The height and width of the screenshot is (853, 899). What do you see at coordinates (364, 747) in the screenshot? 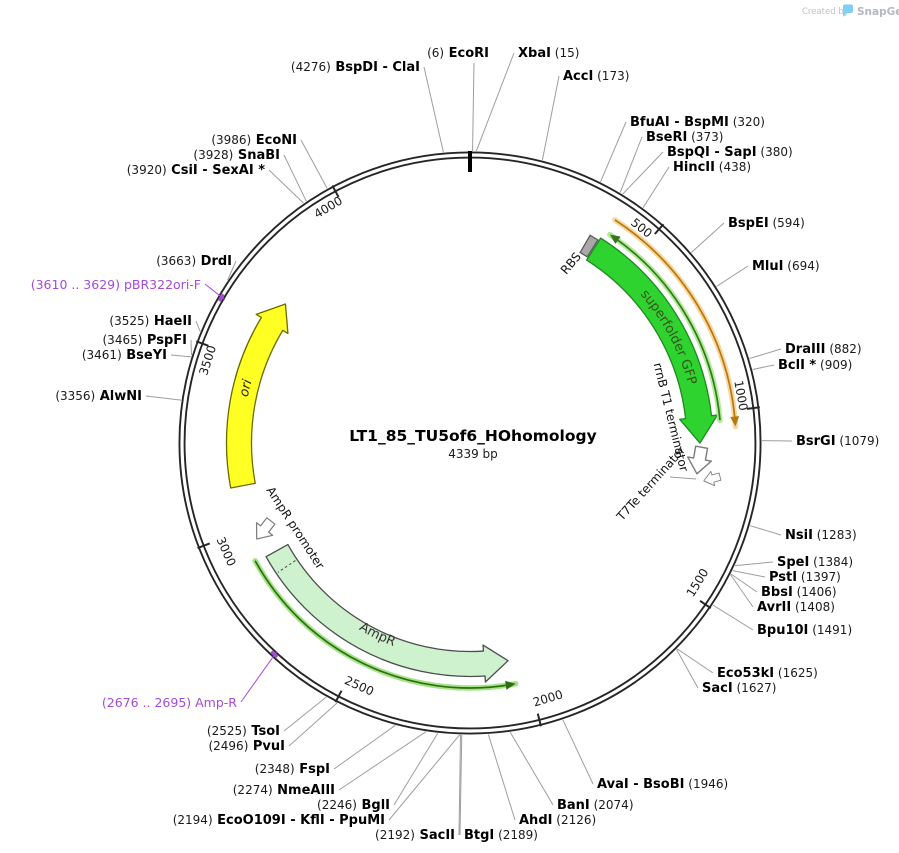
I see `leader-fspi` at bounding box center [364, 747].